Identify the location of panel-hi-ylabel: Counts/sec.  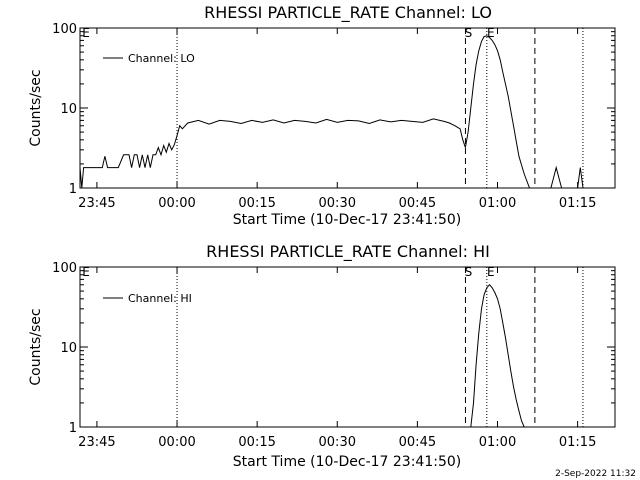
(36, 346).